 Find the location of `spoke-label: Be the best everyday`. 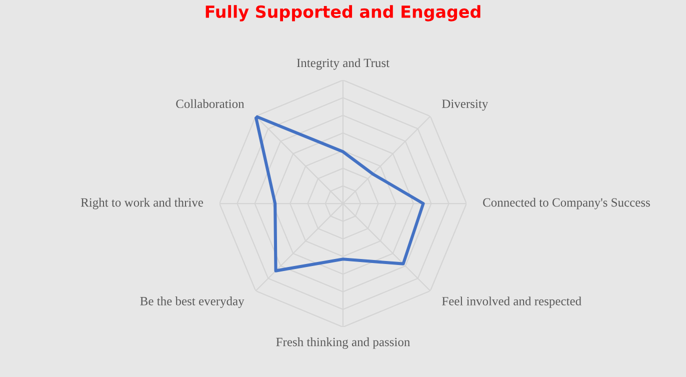

spoke-label: Be the best everyday is located at coordinates (192, 302).